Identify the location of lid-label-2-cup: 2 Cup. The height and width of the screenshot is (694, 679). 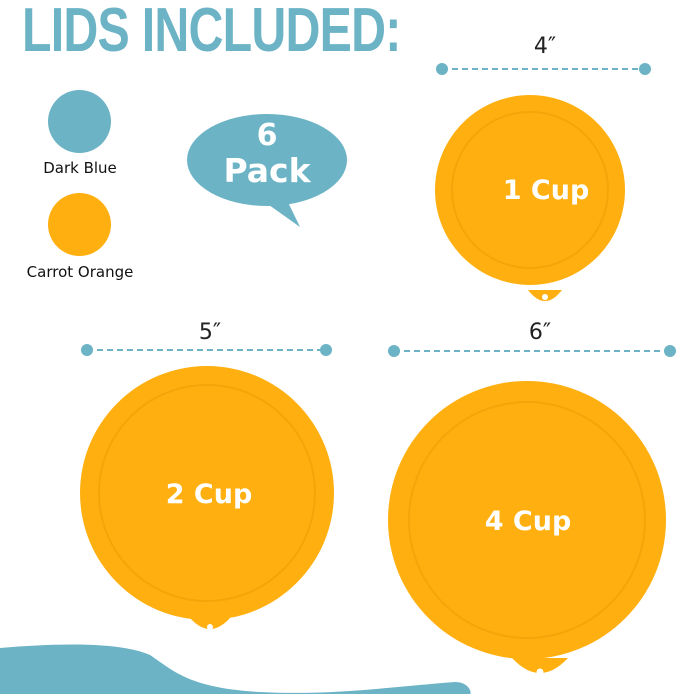
(209, 494).